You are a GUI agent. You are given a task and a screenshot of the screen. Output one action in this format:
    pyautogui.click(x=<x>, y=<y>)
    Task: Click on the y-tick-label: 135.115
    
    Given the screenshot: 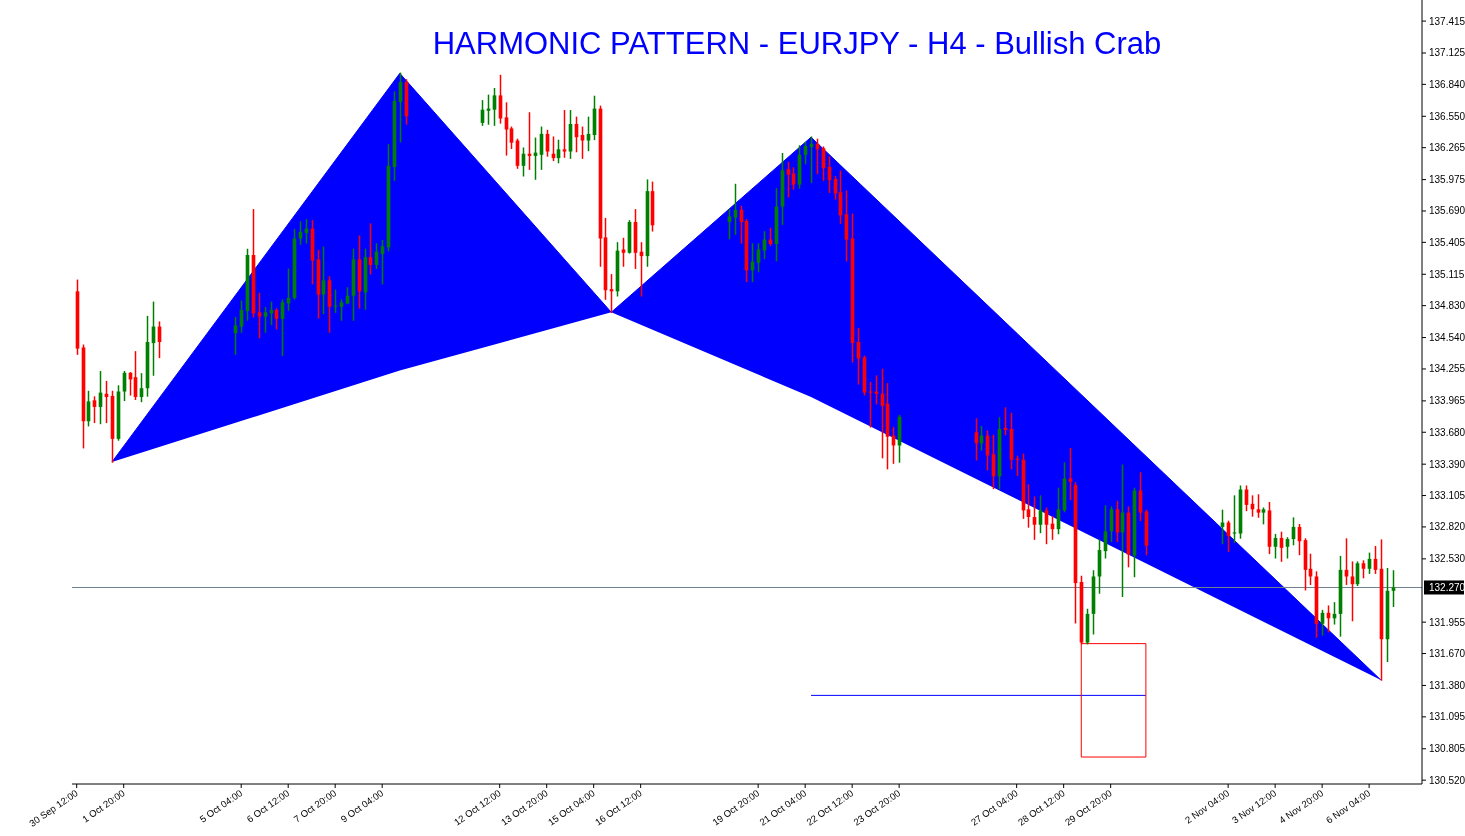 What is the action you would take?
    pyautogui.click(x=1447, y=274)
    